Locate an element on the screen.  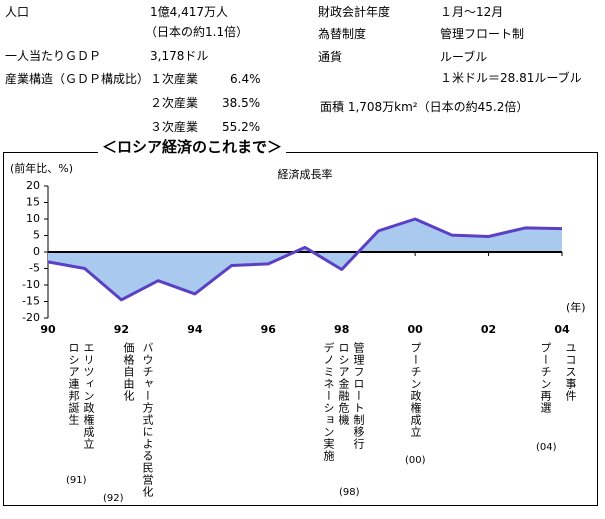
y-tick-label: 10 is located at coordinates (33, 218).